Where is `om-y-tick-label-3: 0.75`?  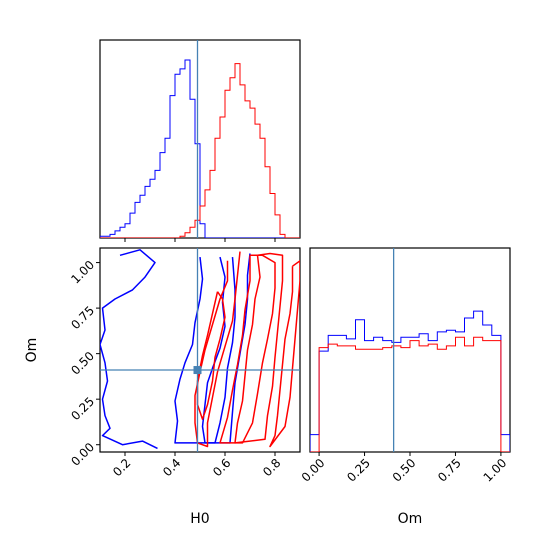 om-y-tick-label-3: 0.75 is located at coordinates (82, 317).